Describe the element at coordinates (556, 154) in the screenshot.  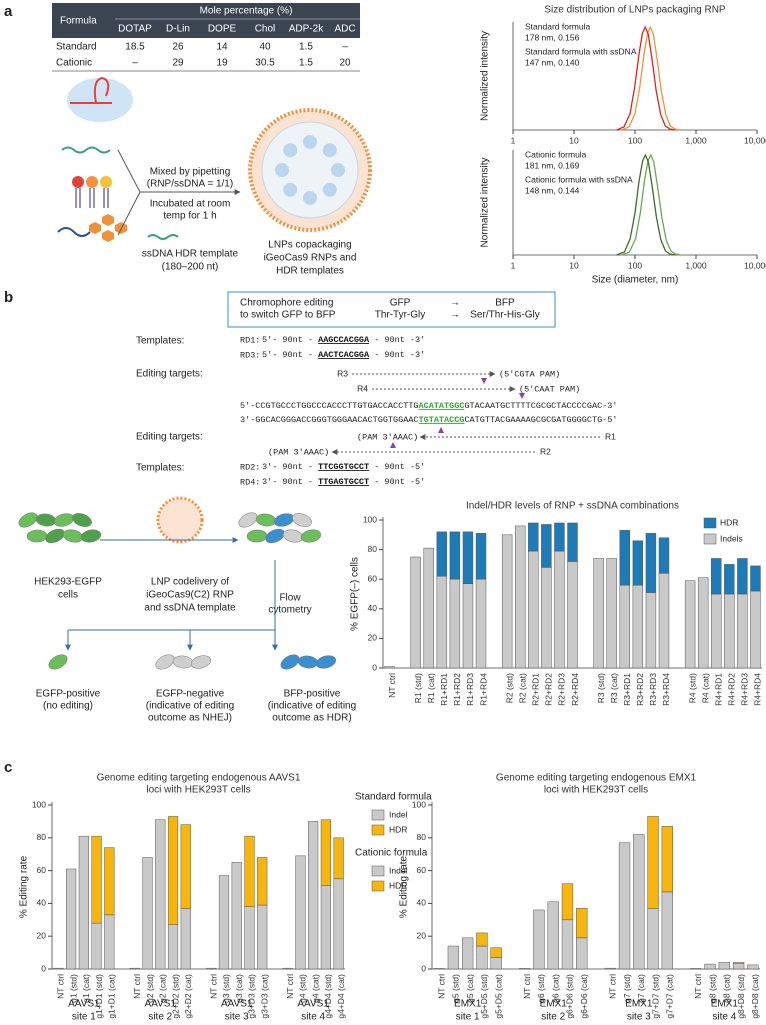
I see `label: Cationic formula` at that location.